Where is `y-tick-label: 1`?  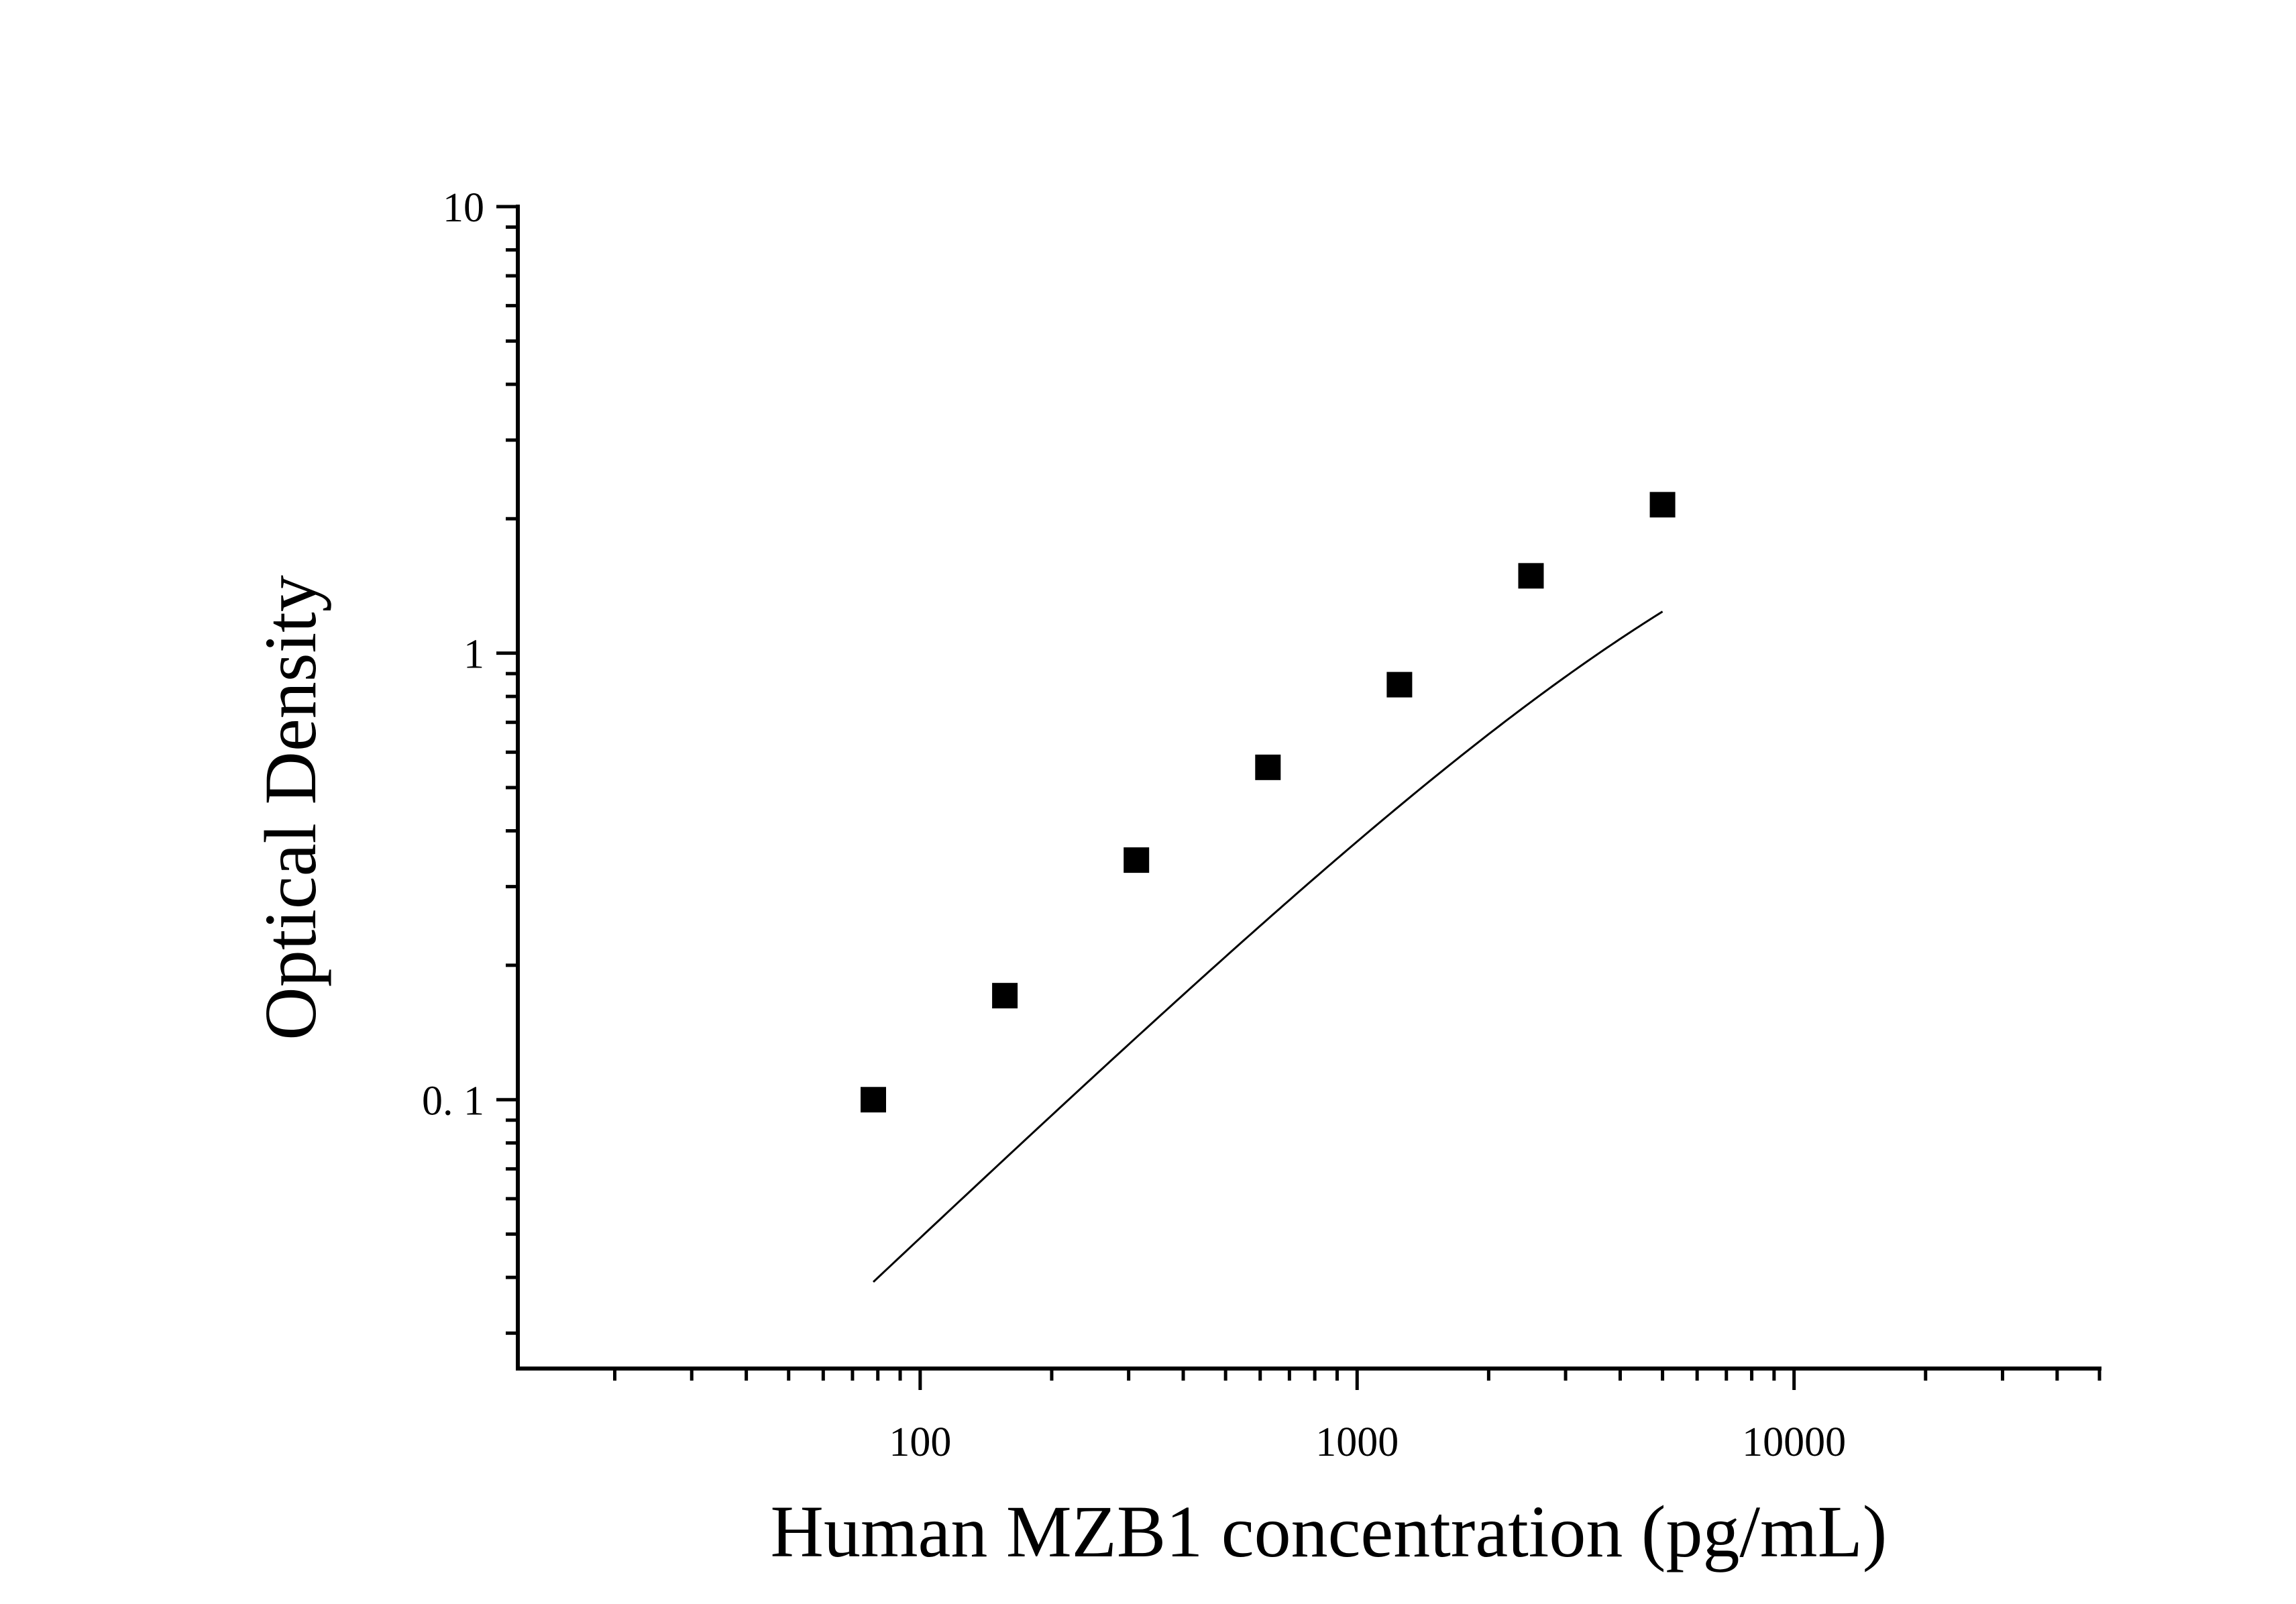
y-tick-label: 1 is located at coordinates (473, 655).